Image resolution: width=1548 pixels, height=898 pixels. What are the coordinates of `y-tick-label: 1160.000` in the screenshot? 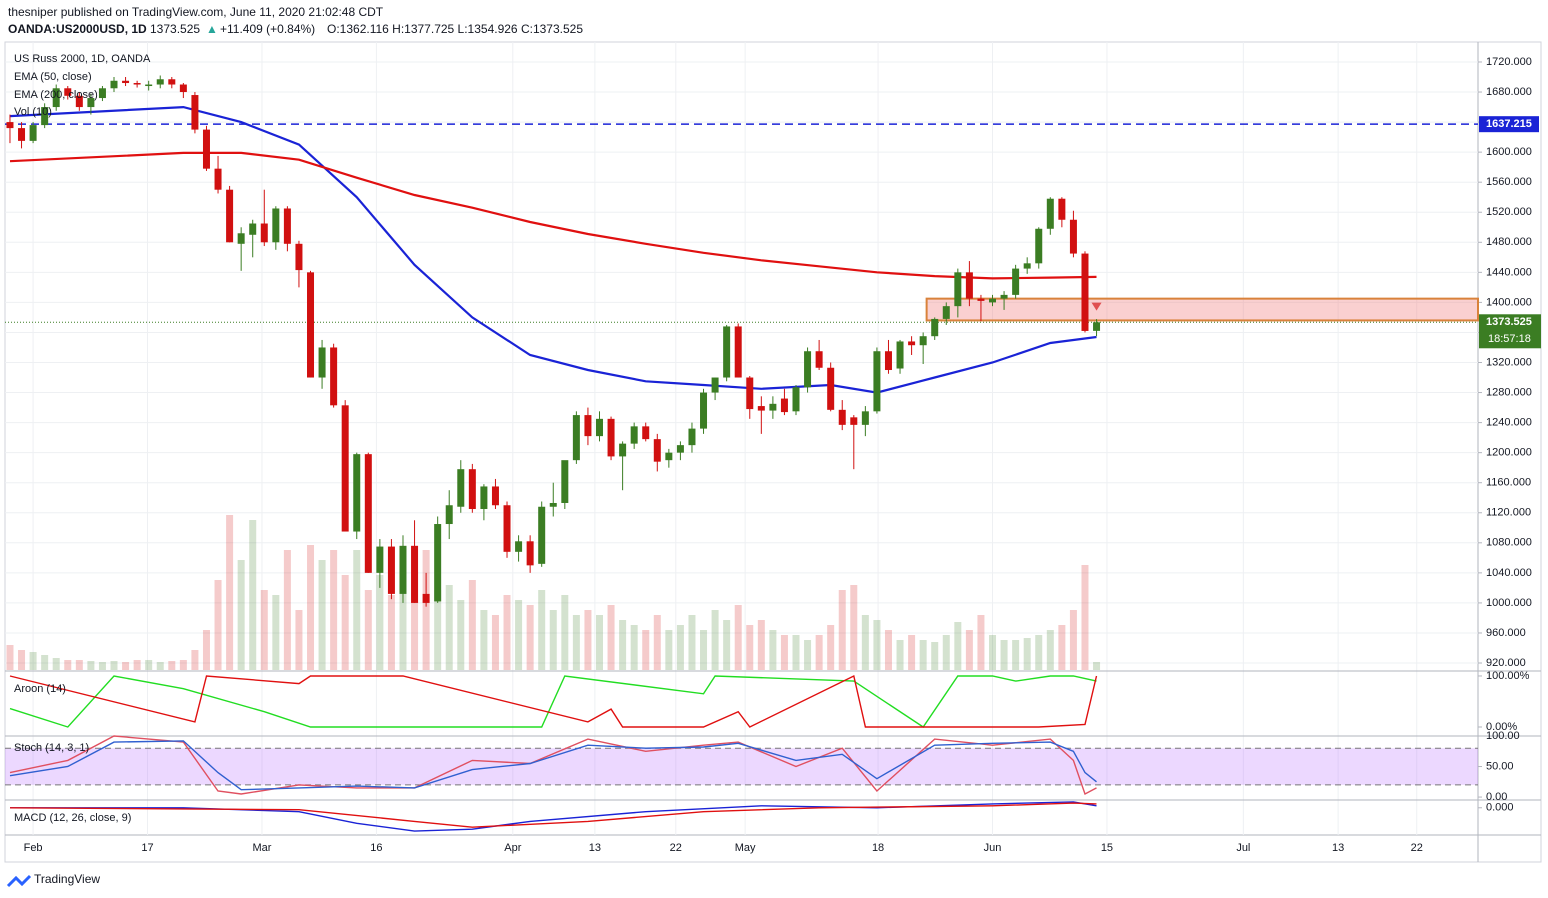 It's located at (1508, 483).